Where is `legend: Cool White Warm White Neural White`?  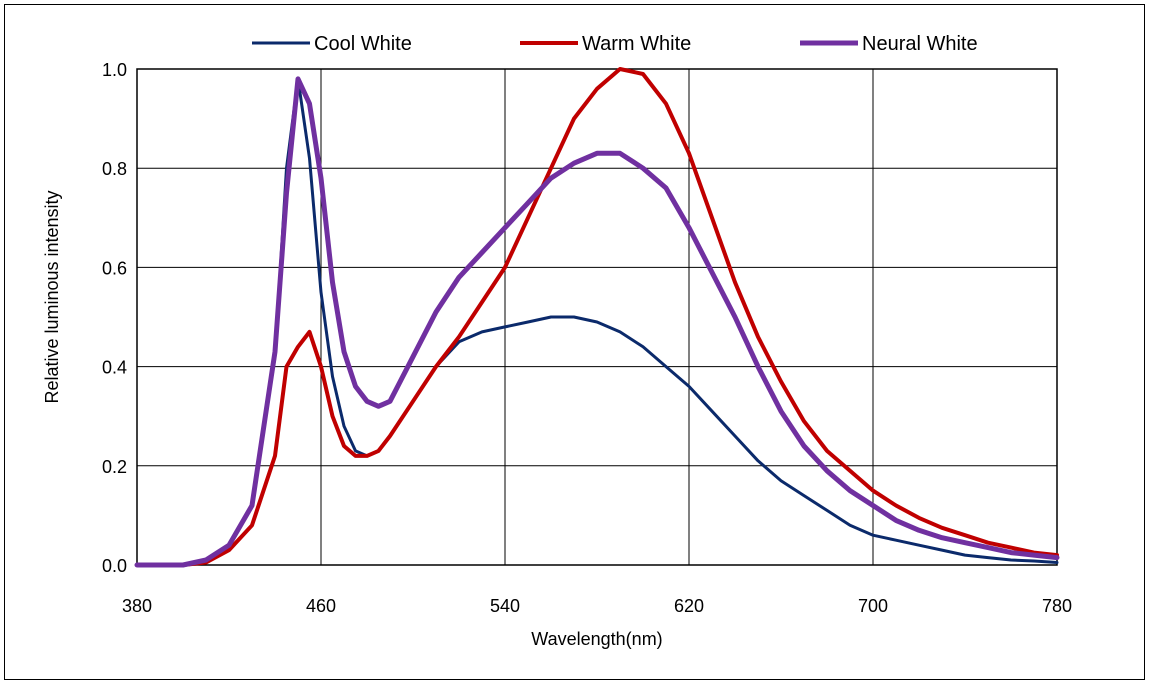
legend: Cool White Warm White Neural White is located at coordinates (615, 44).